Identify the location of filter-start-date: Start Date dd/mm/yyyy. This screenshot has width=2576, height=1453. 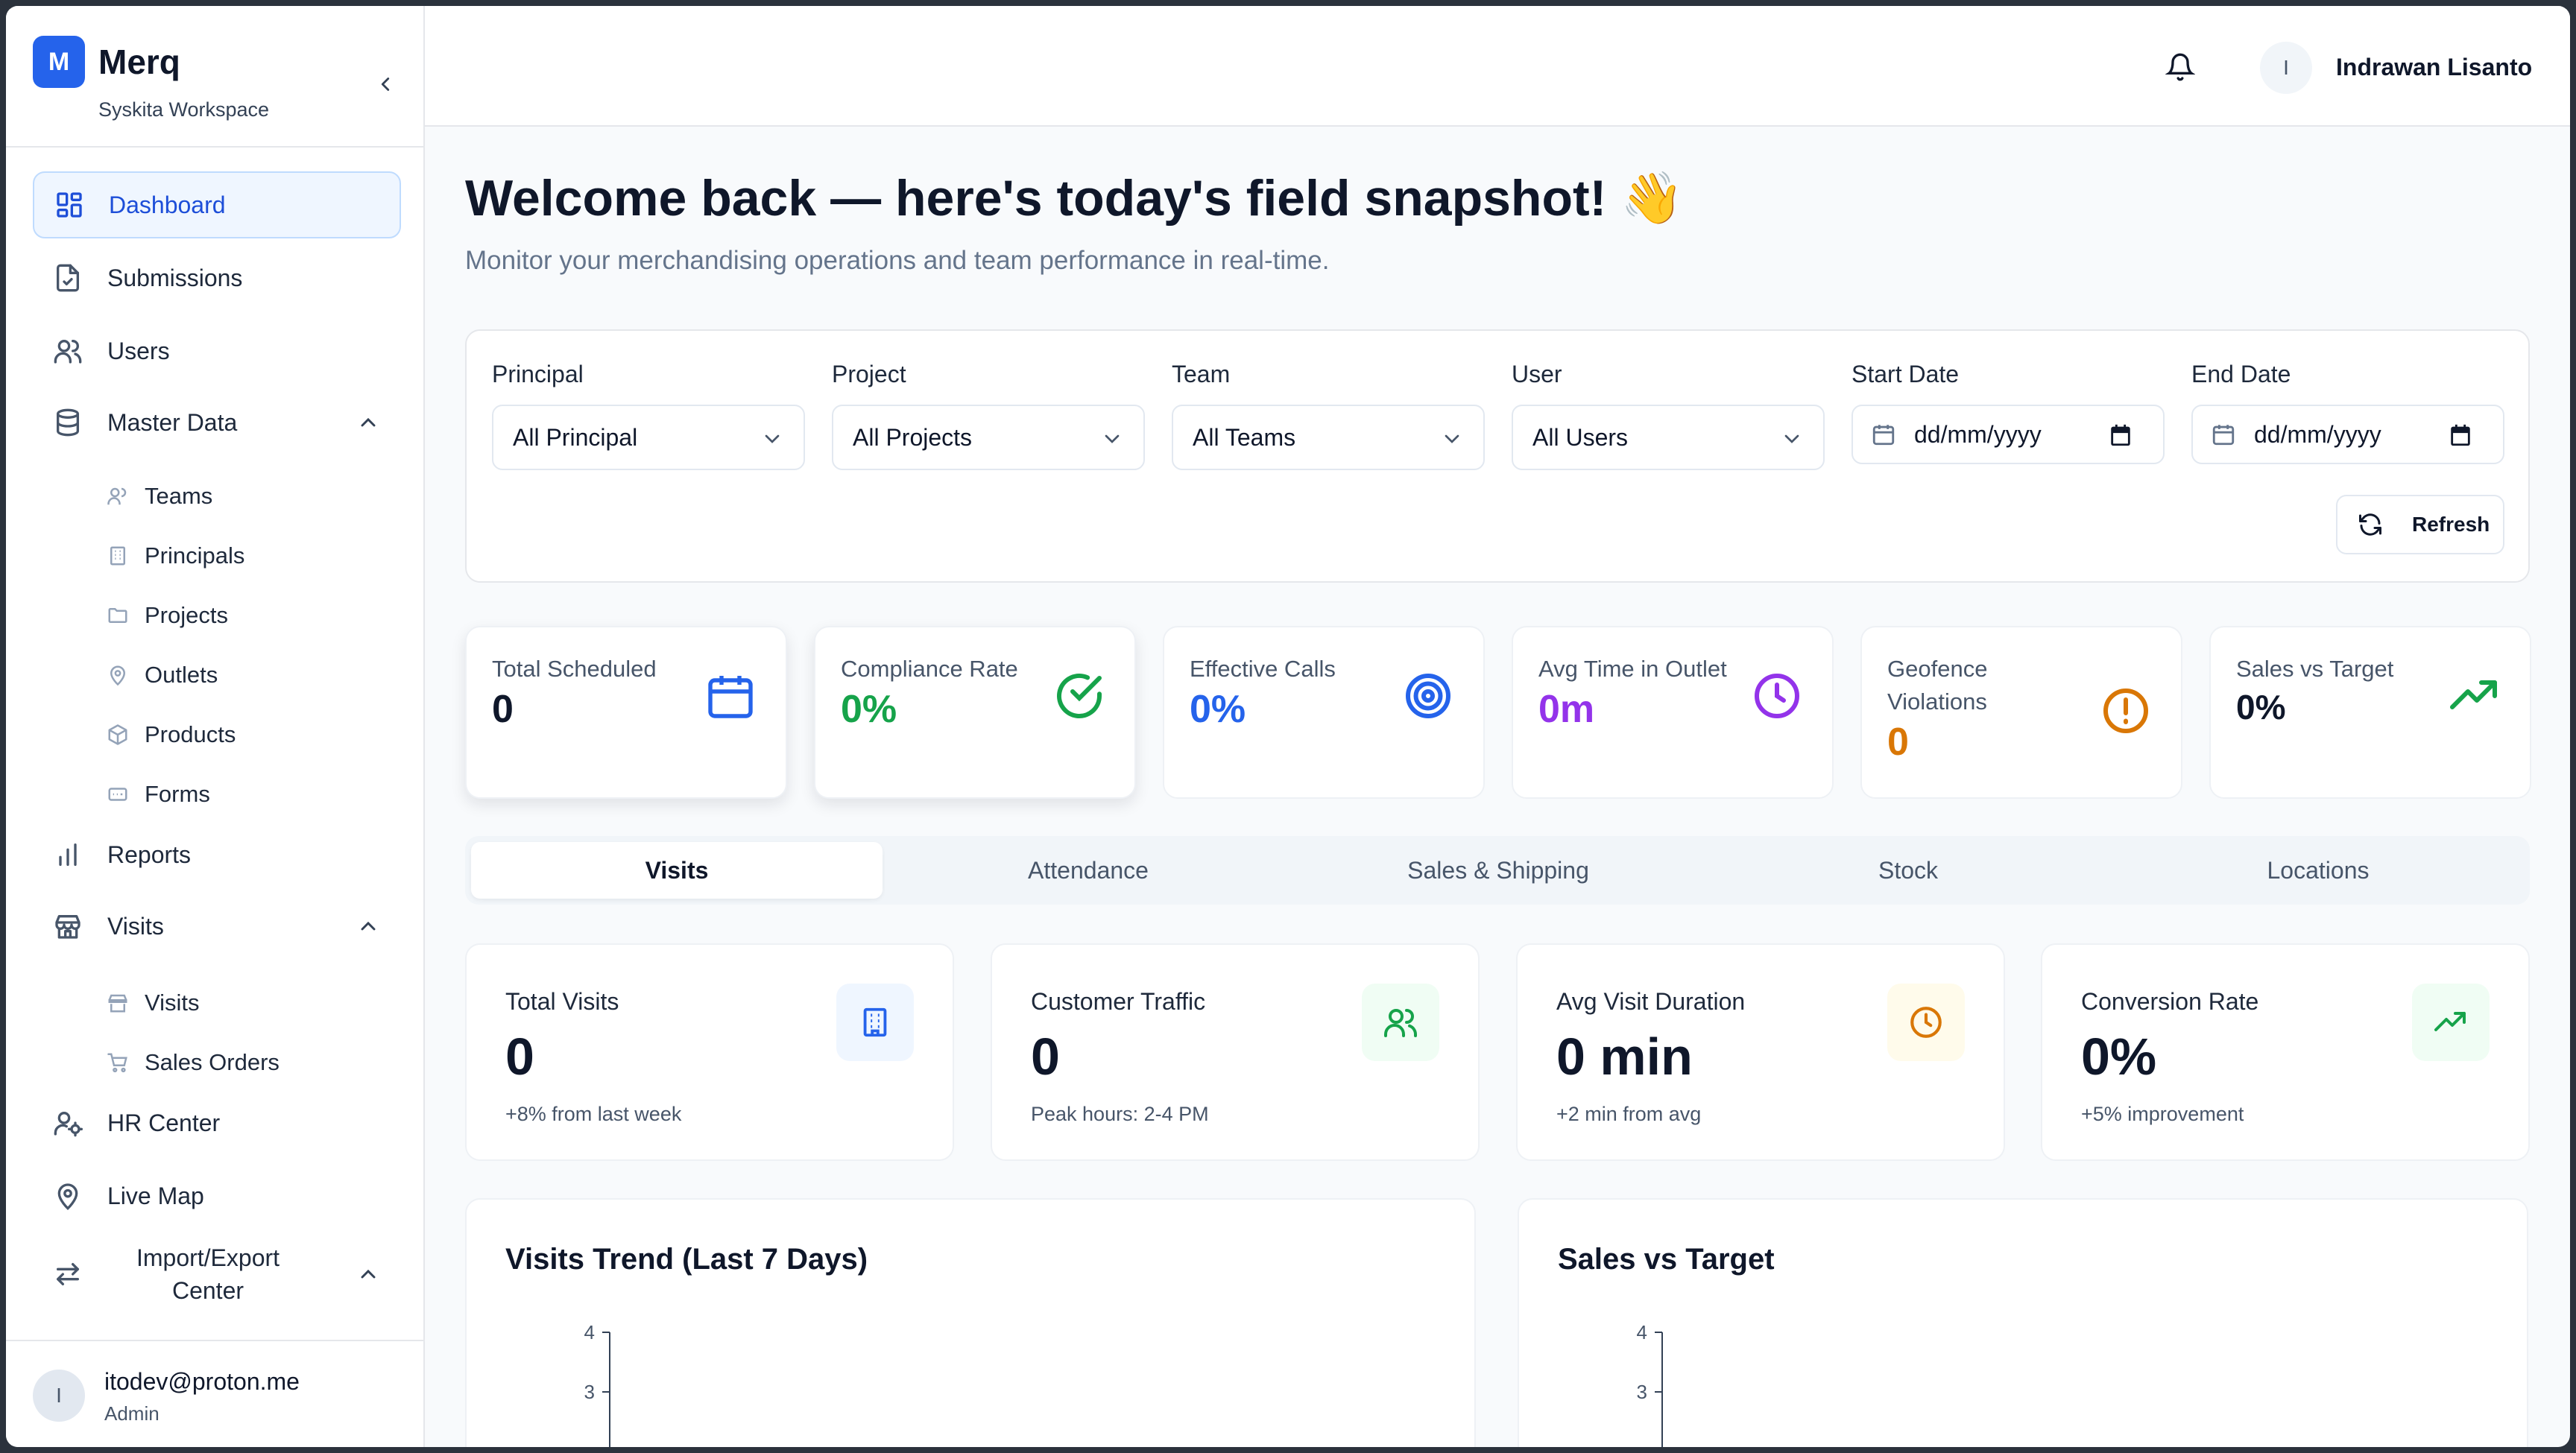
(2009, 412).